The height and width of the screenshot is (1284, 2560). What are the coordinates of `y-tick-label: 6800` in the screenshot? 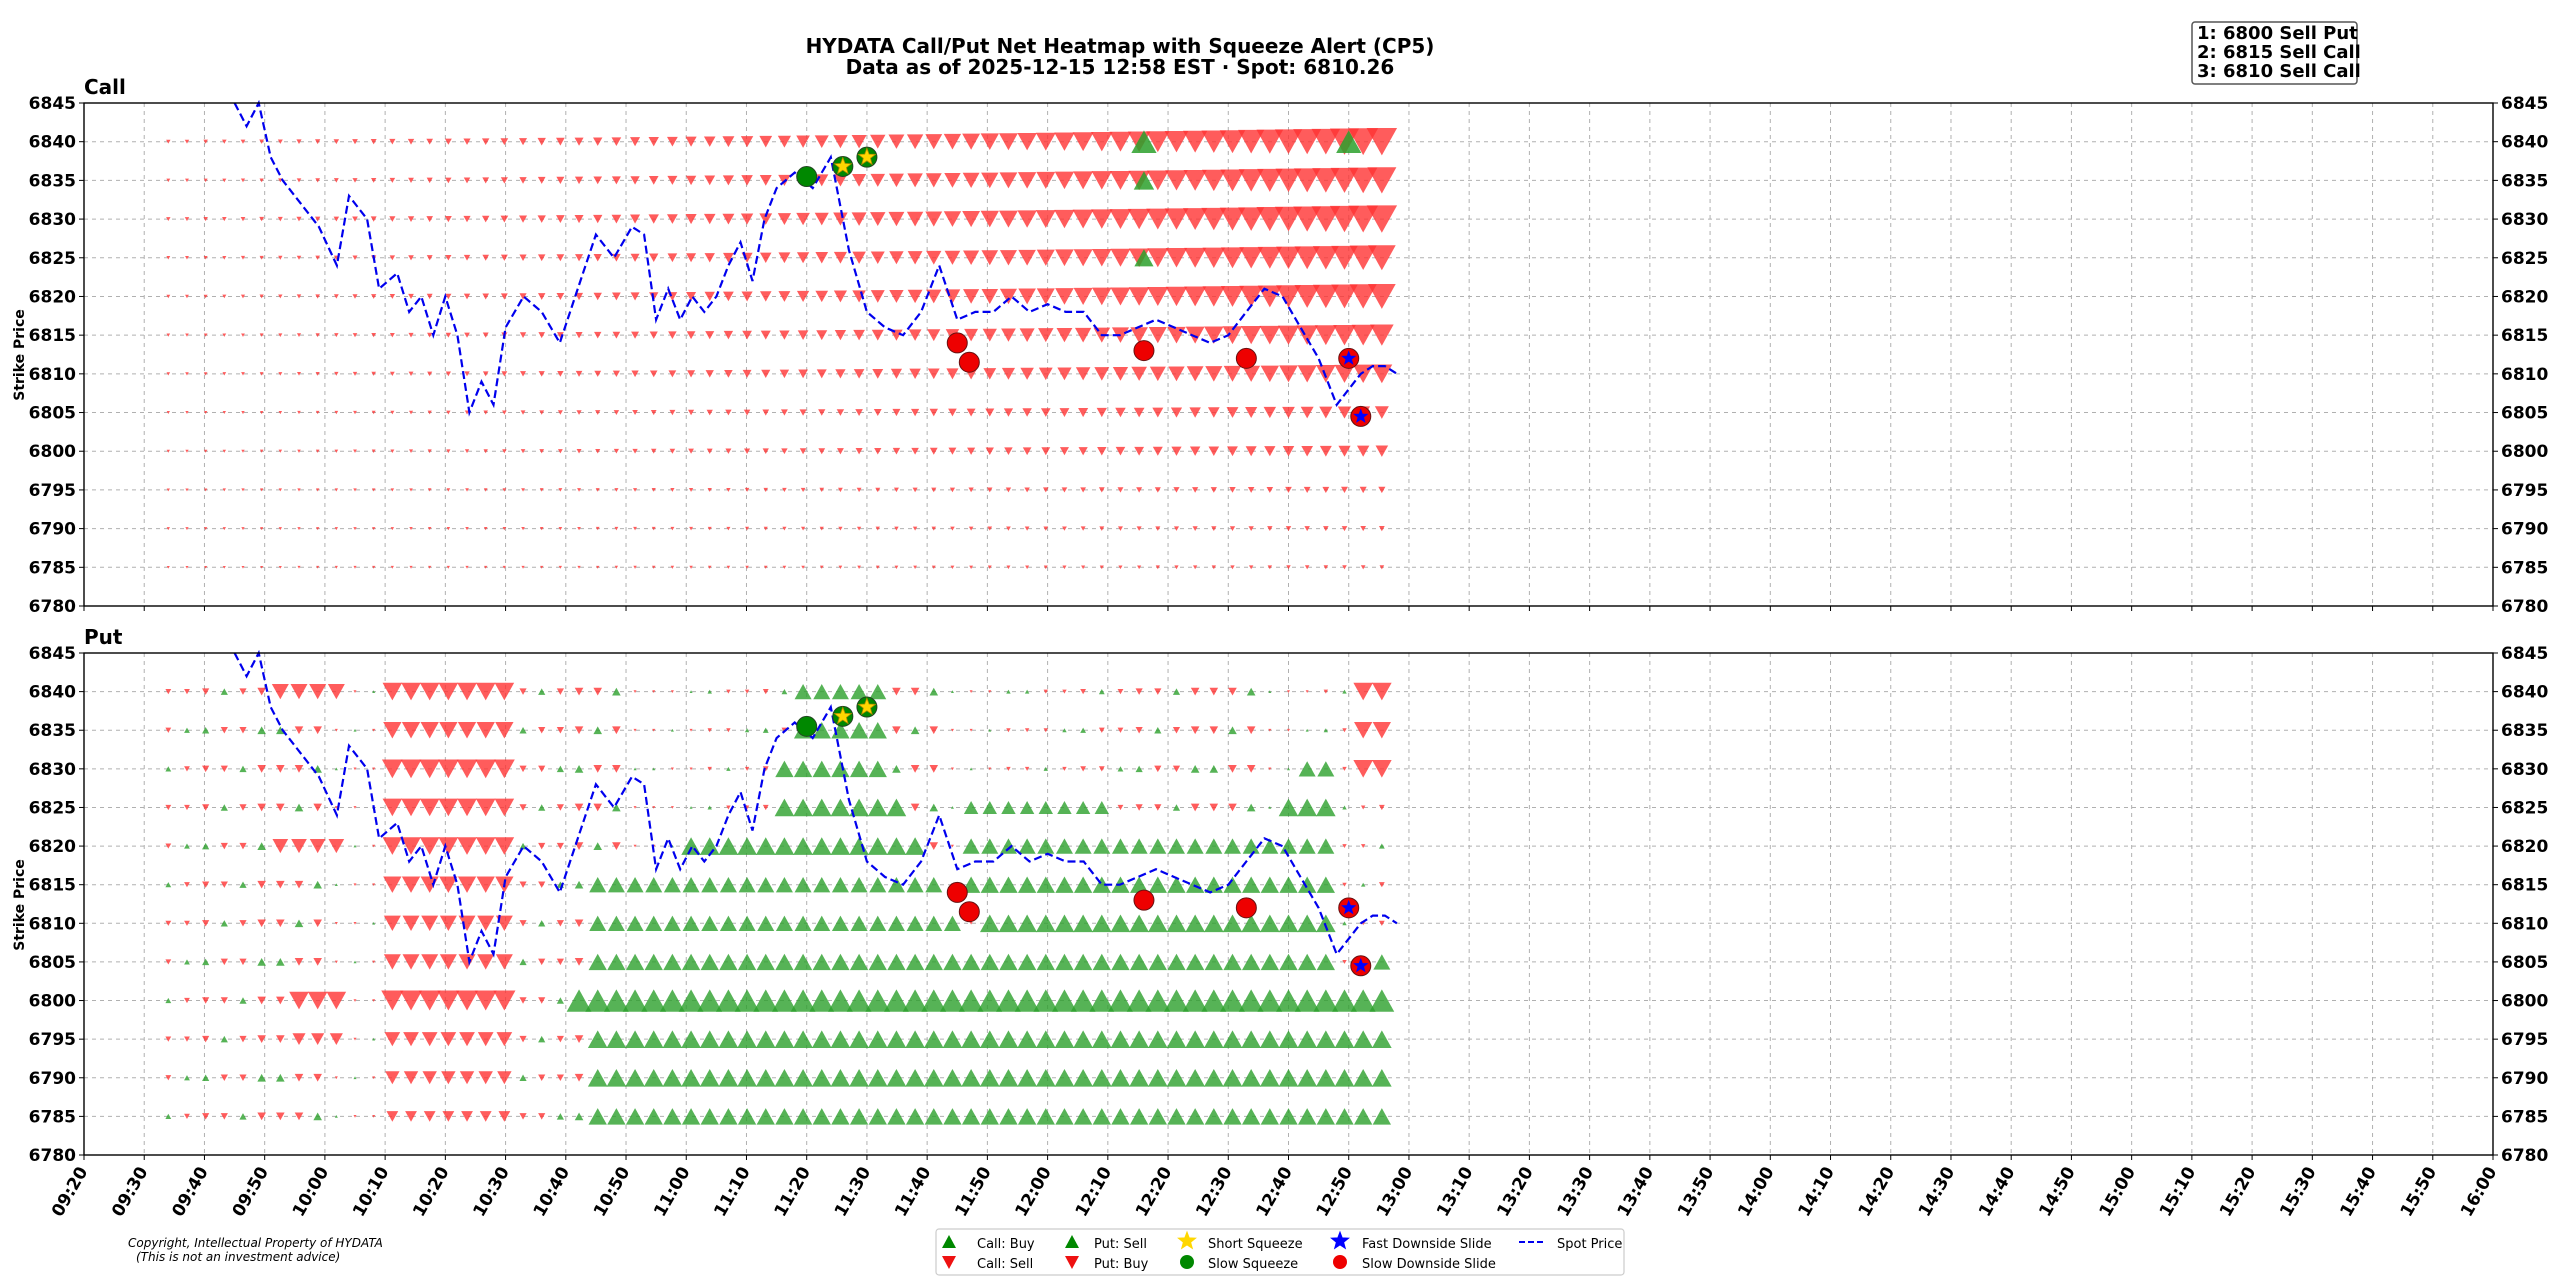 It's located at (52, 452).